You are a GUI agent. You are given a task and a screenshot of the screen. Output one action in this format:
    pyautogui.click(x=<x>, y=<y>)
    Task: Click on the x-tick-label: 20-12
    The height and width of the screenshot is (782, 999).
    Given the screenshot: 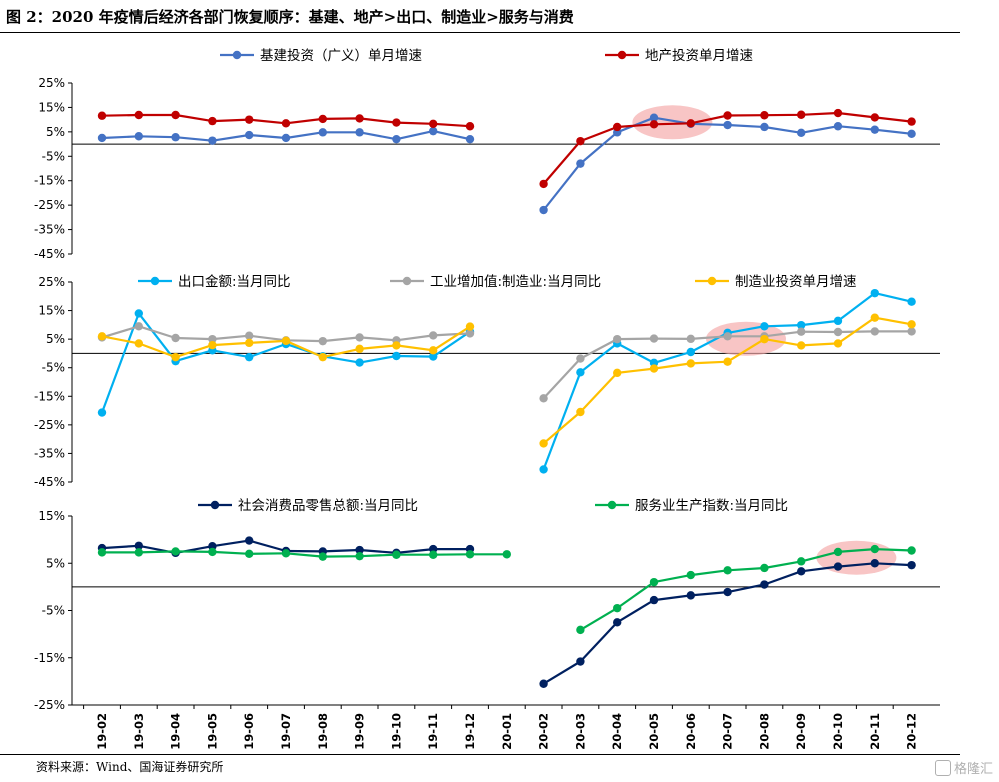 What is the action you would take?
    pyautogui.click(x=912, y=731)
    